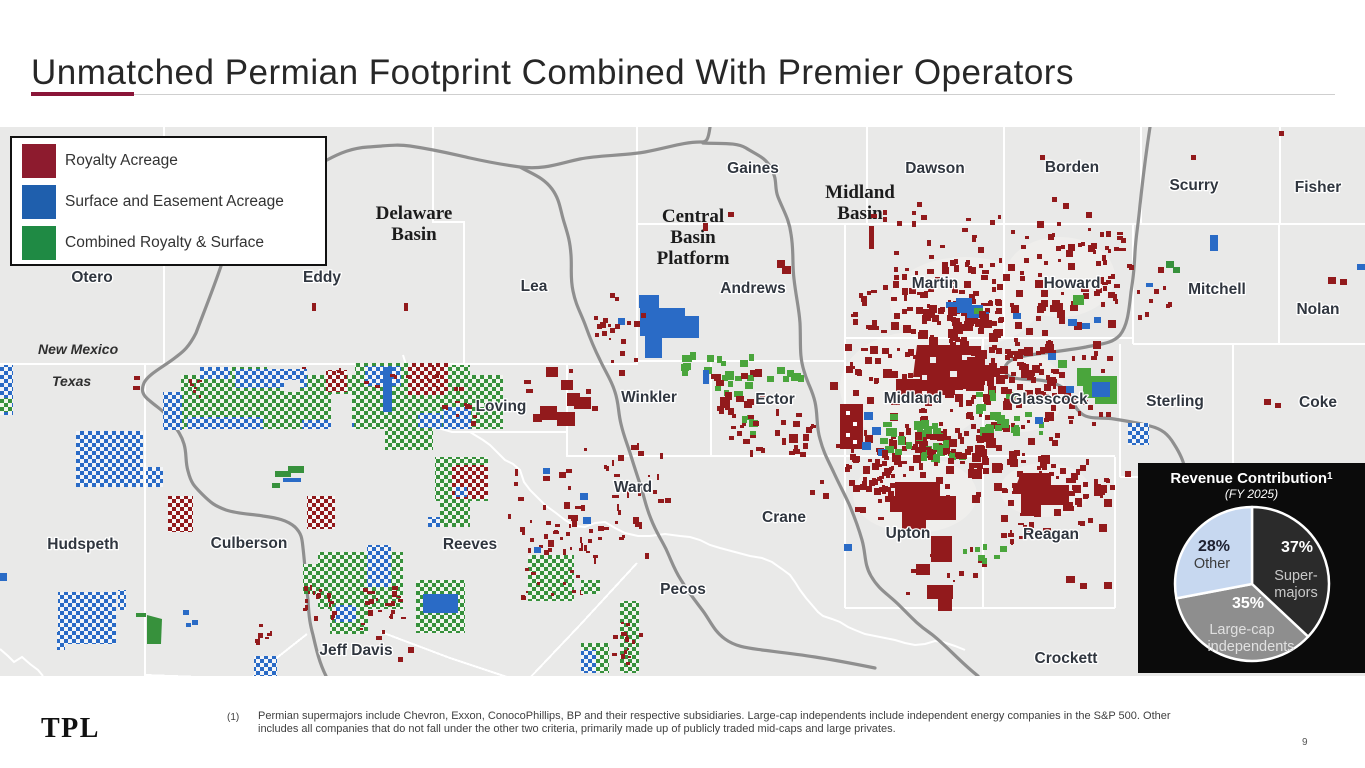 This screenshot has width=1365, height=768. Describe the element at coordinates (1296, 593) in the screenshot. I see `svg-text: majors` at that location.